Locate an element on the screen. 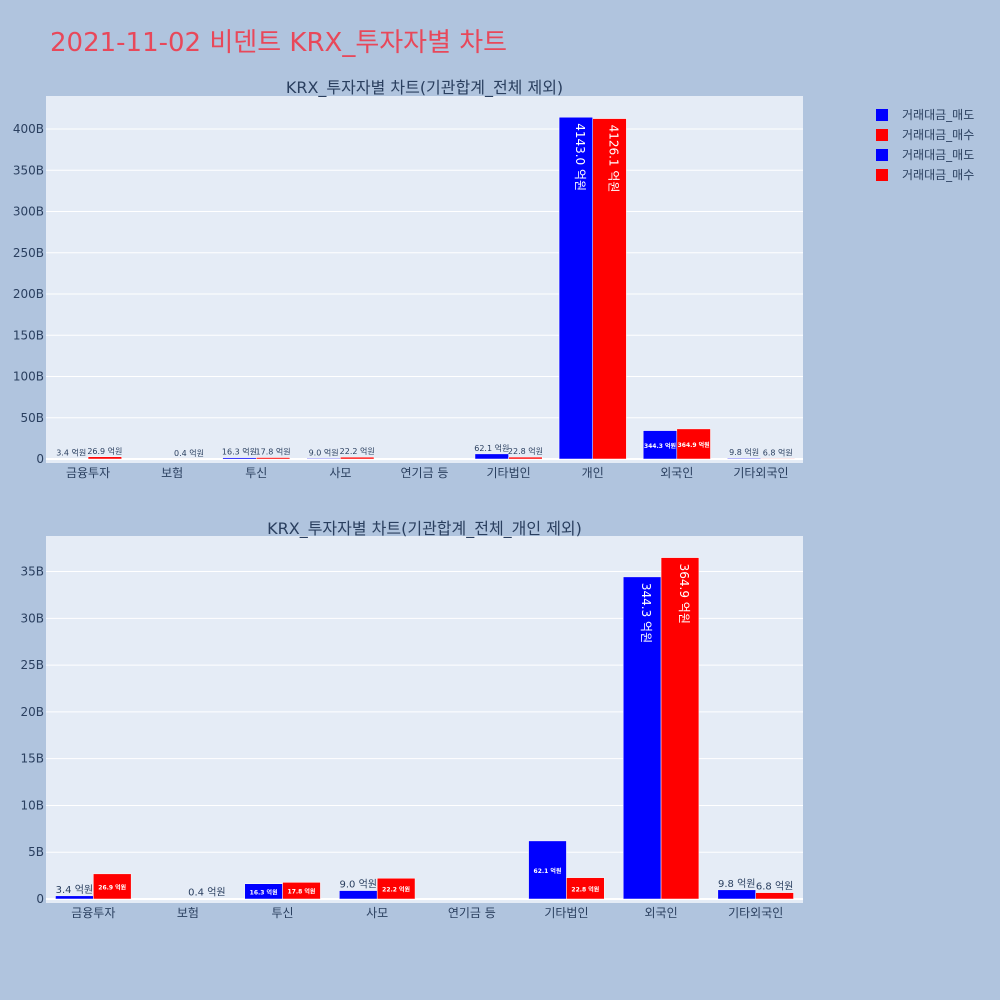 The image size is (1000, 1000). y-tick-label: 400B is located at coordinates (28, 129).